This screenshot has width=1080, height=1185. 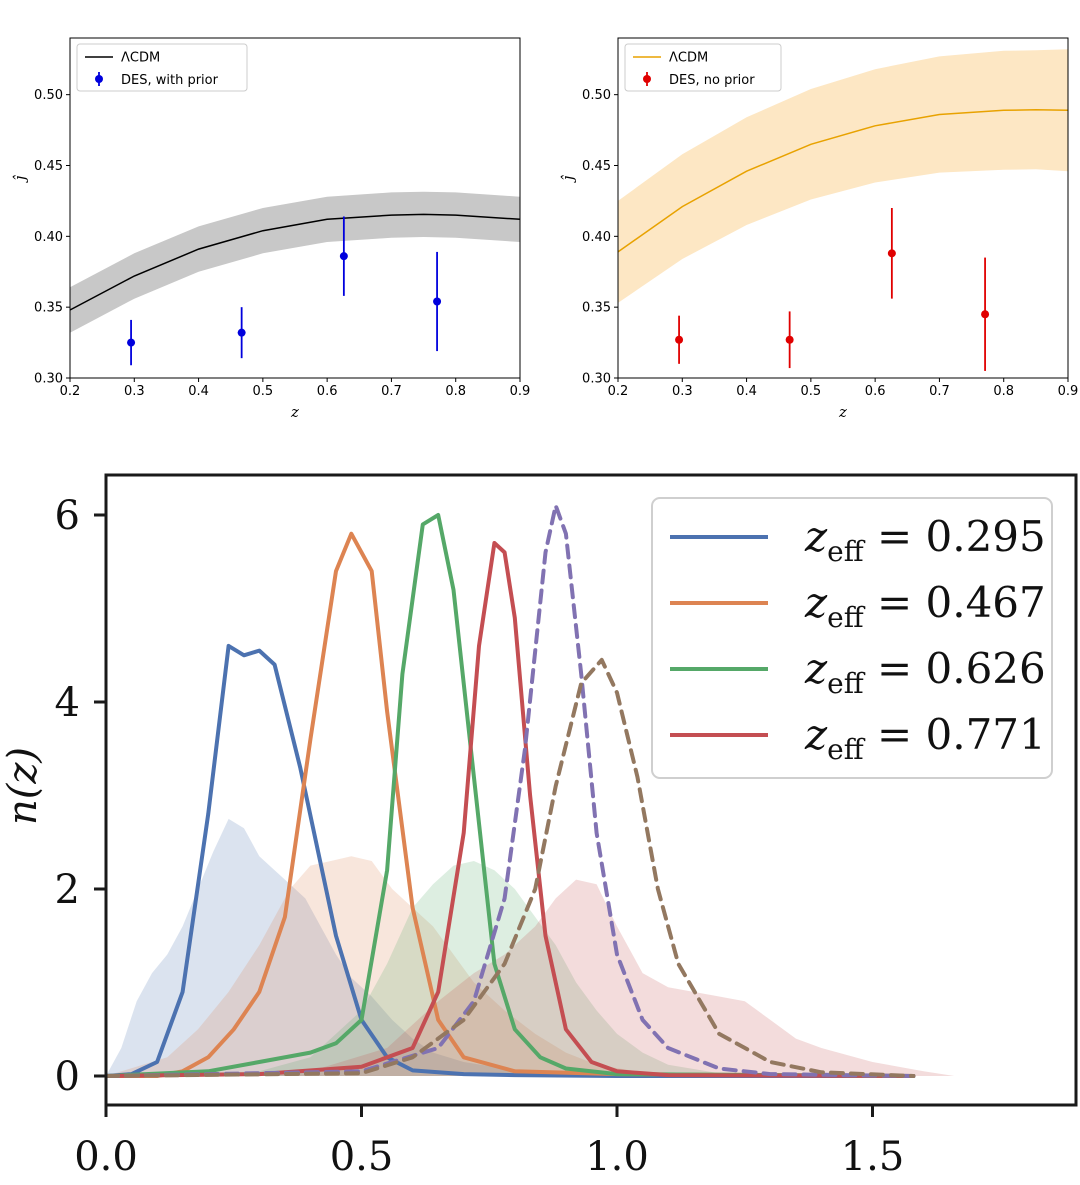 What do you see at coordinates (67, 890) in the screenshot?
I see `y-tick-label: 2` at bounding box center [67, 890].